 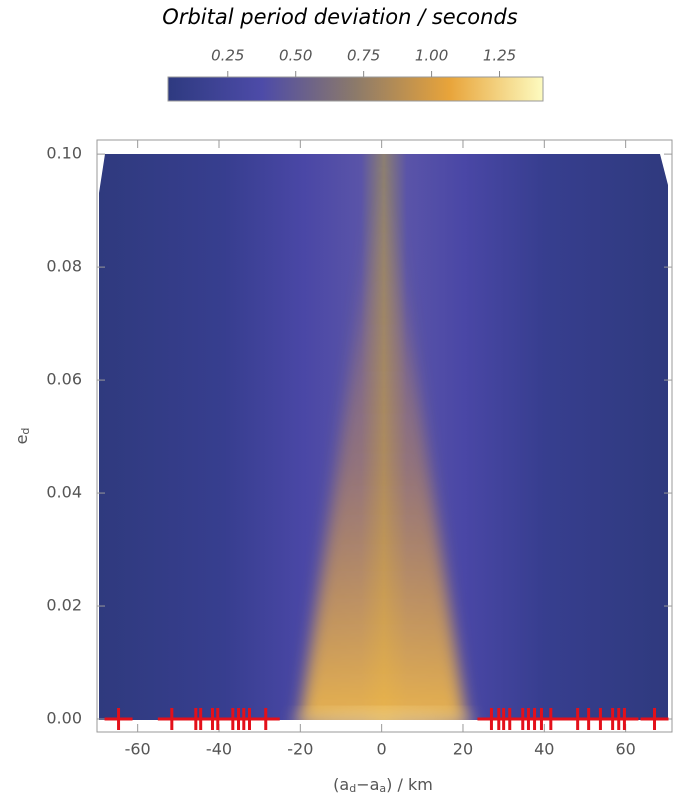 What do you see at coordinates (300, 749) in the screenshot?
I see `x-tick-label: -20` at bounding box center [300, 749].